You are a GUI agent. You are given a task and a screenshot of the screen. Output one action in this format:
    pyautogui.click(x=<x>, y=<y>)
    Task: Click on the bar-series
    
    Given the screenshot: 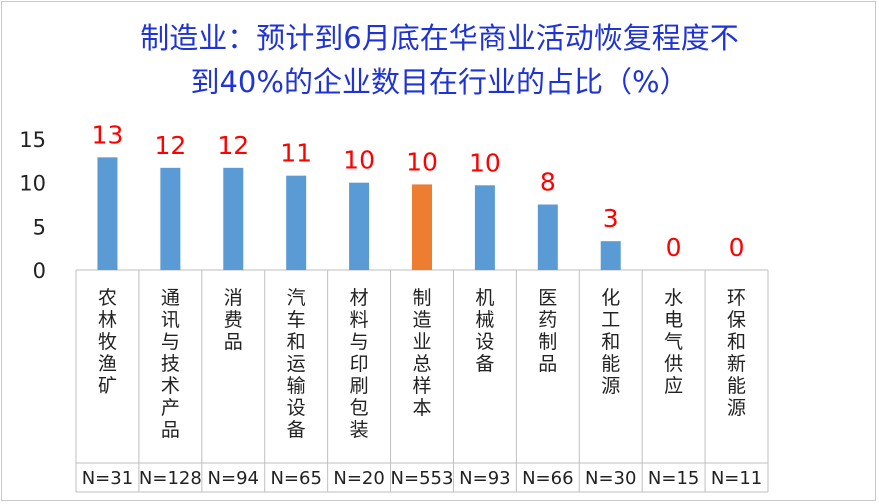 What is the action you would take?
    pyautogui.click(x=359, y=213)
    